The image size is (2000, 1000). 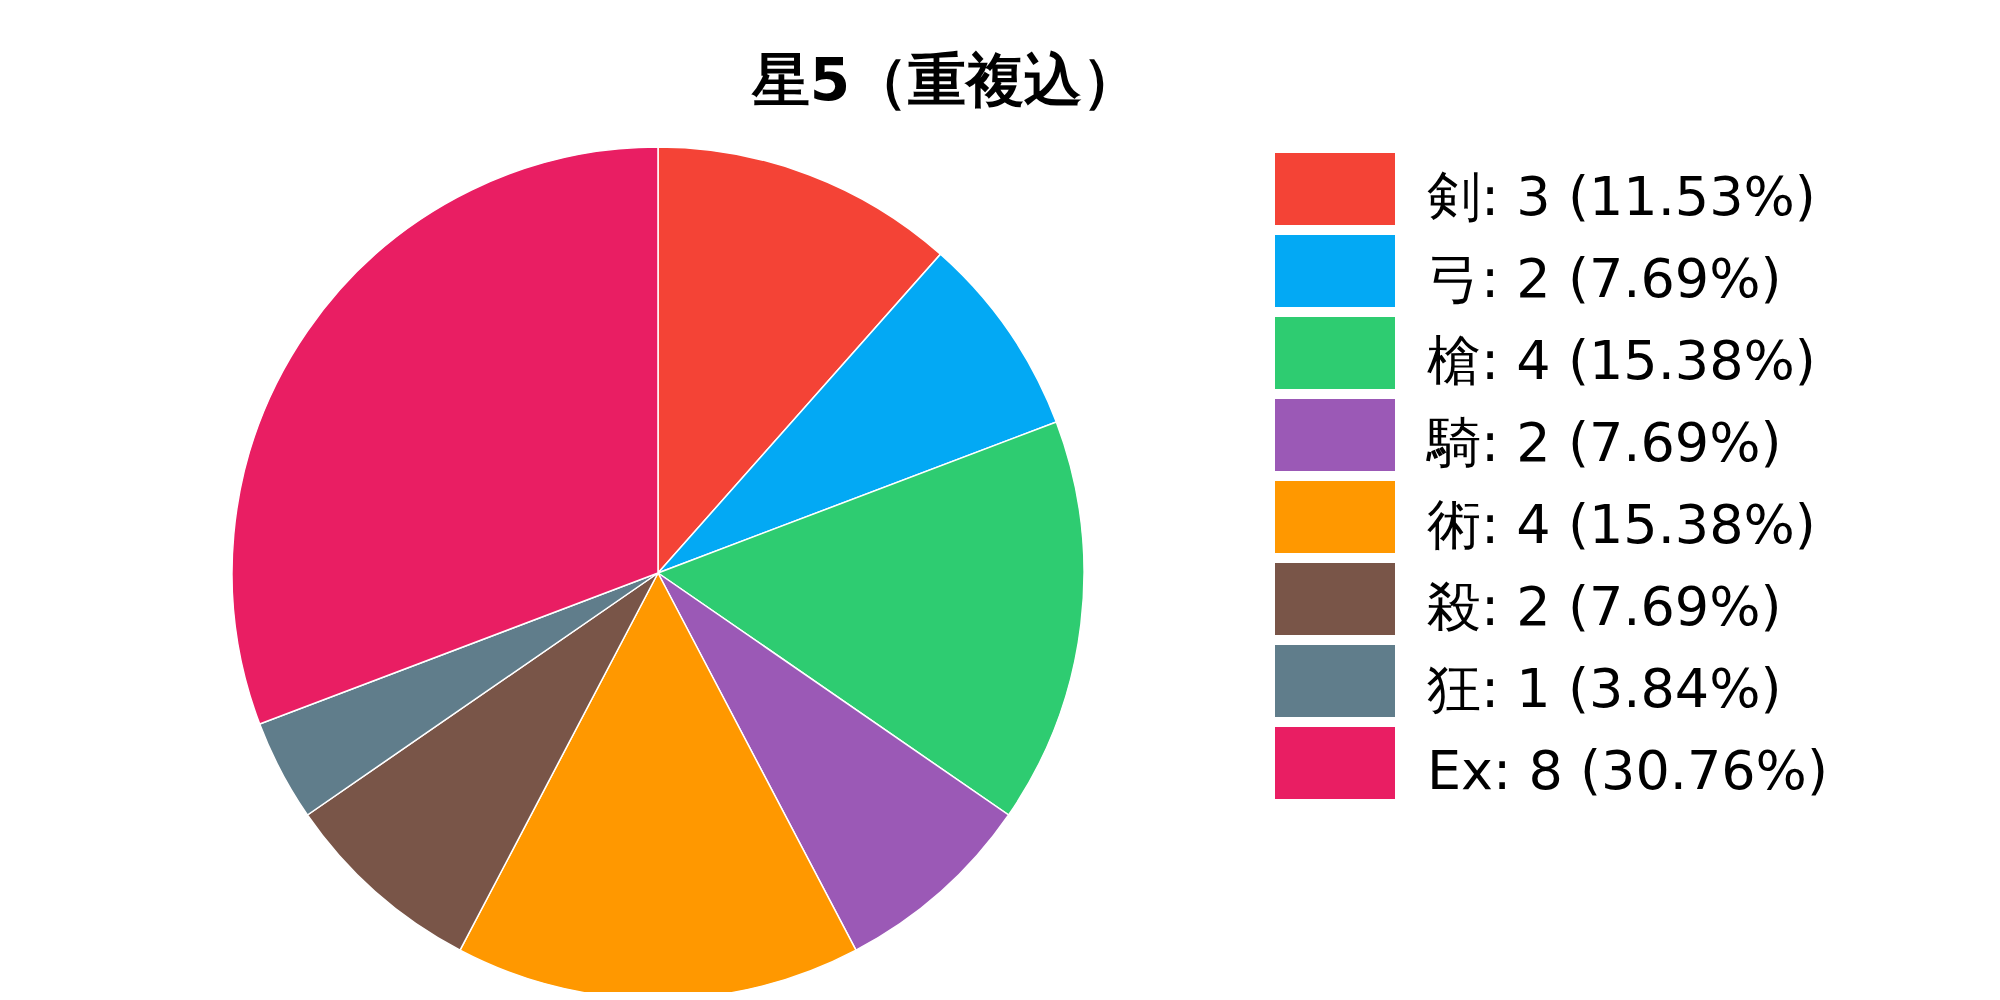 What do you see at coordinates (1454, 196) in the screenshot?
I see `legend-label: 剣` at bounding box center [1454, 196].